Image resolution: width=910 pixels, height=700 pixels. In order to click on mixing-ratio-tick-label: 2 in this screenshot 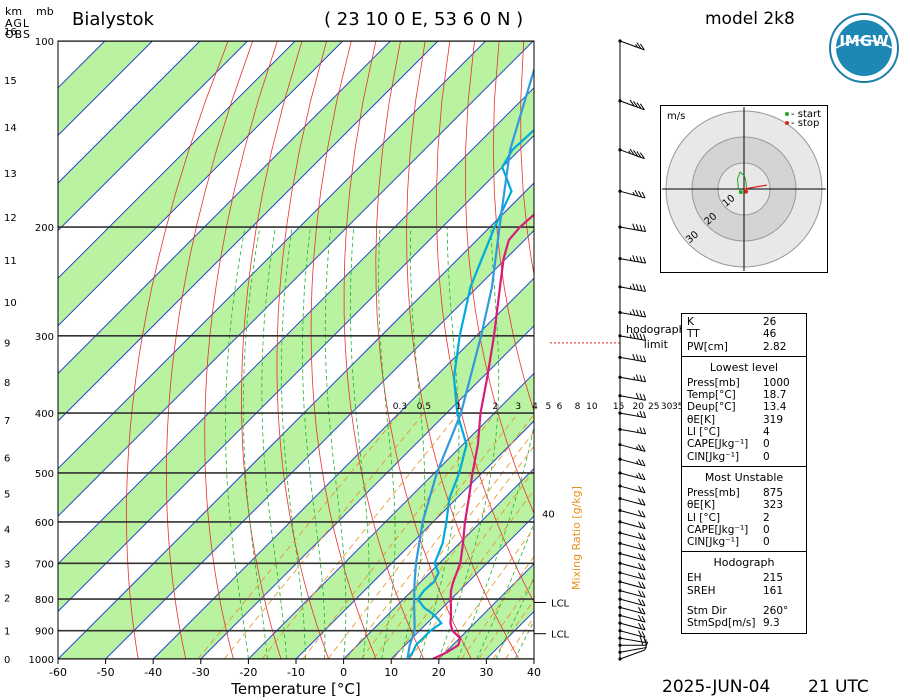, I will do `click(496, 407)`.